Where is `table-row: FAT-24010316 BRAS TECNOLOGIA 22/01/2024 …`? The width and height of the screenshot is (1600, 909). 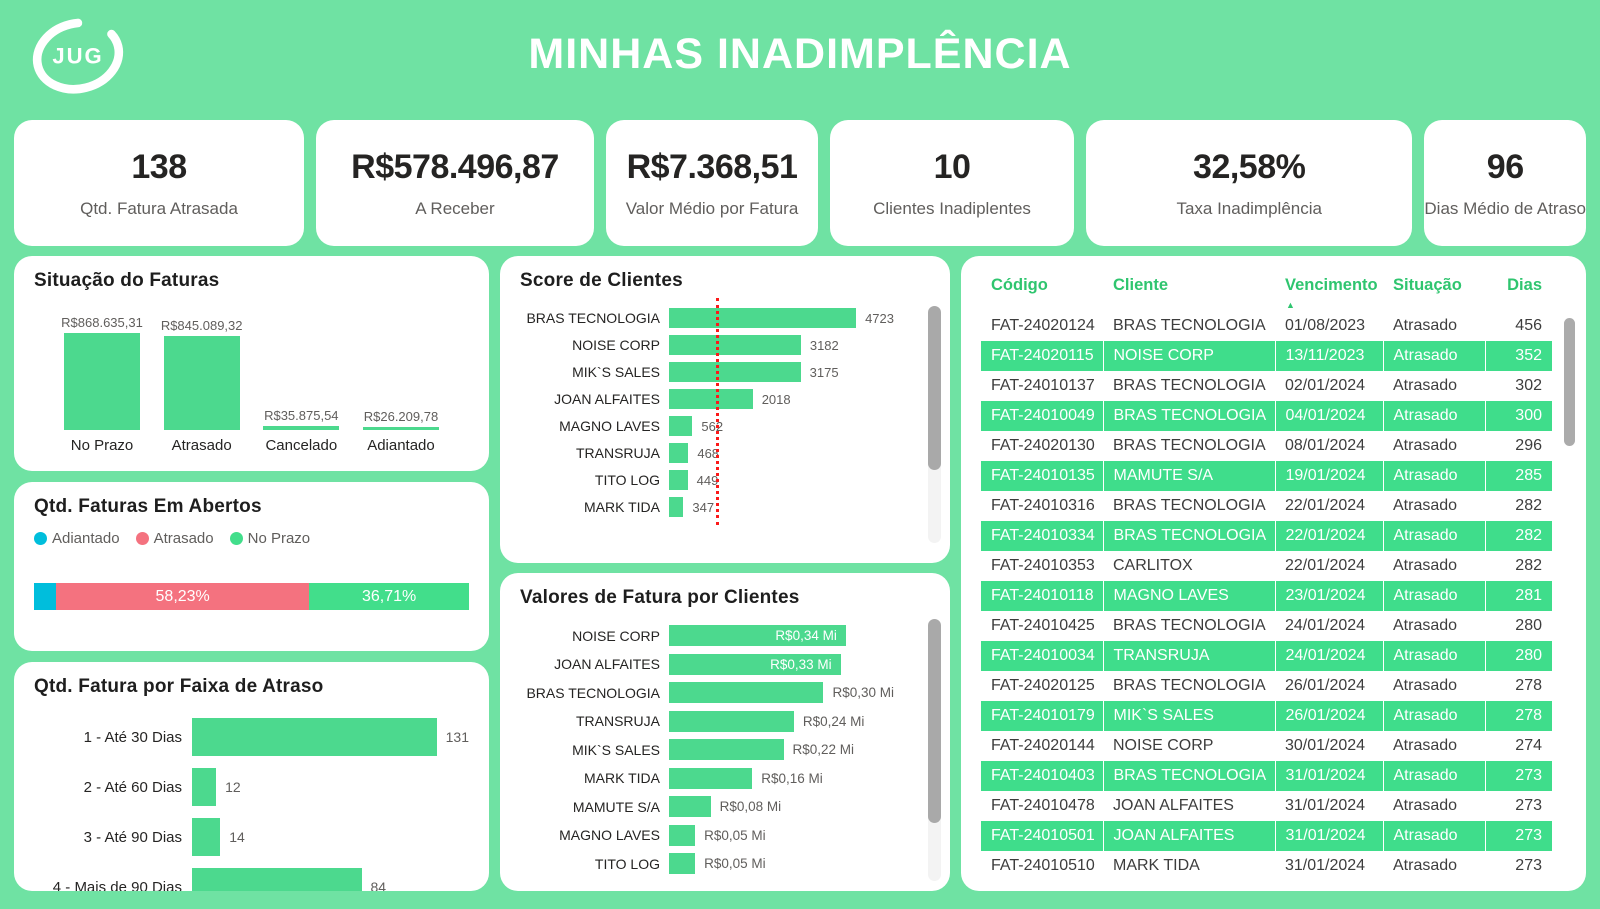
table-row: FAT-24010316 BRAS TECNOLOGIA 22/01/2024 … is located at coordinates (1266, 506).